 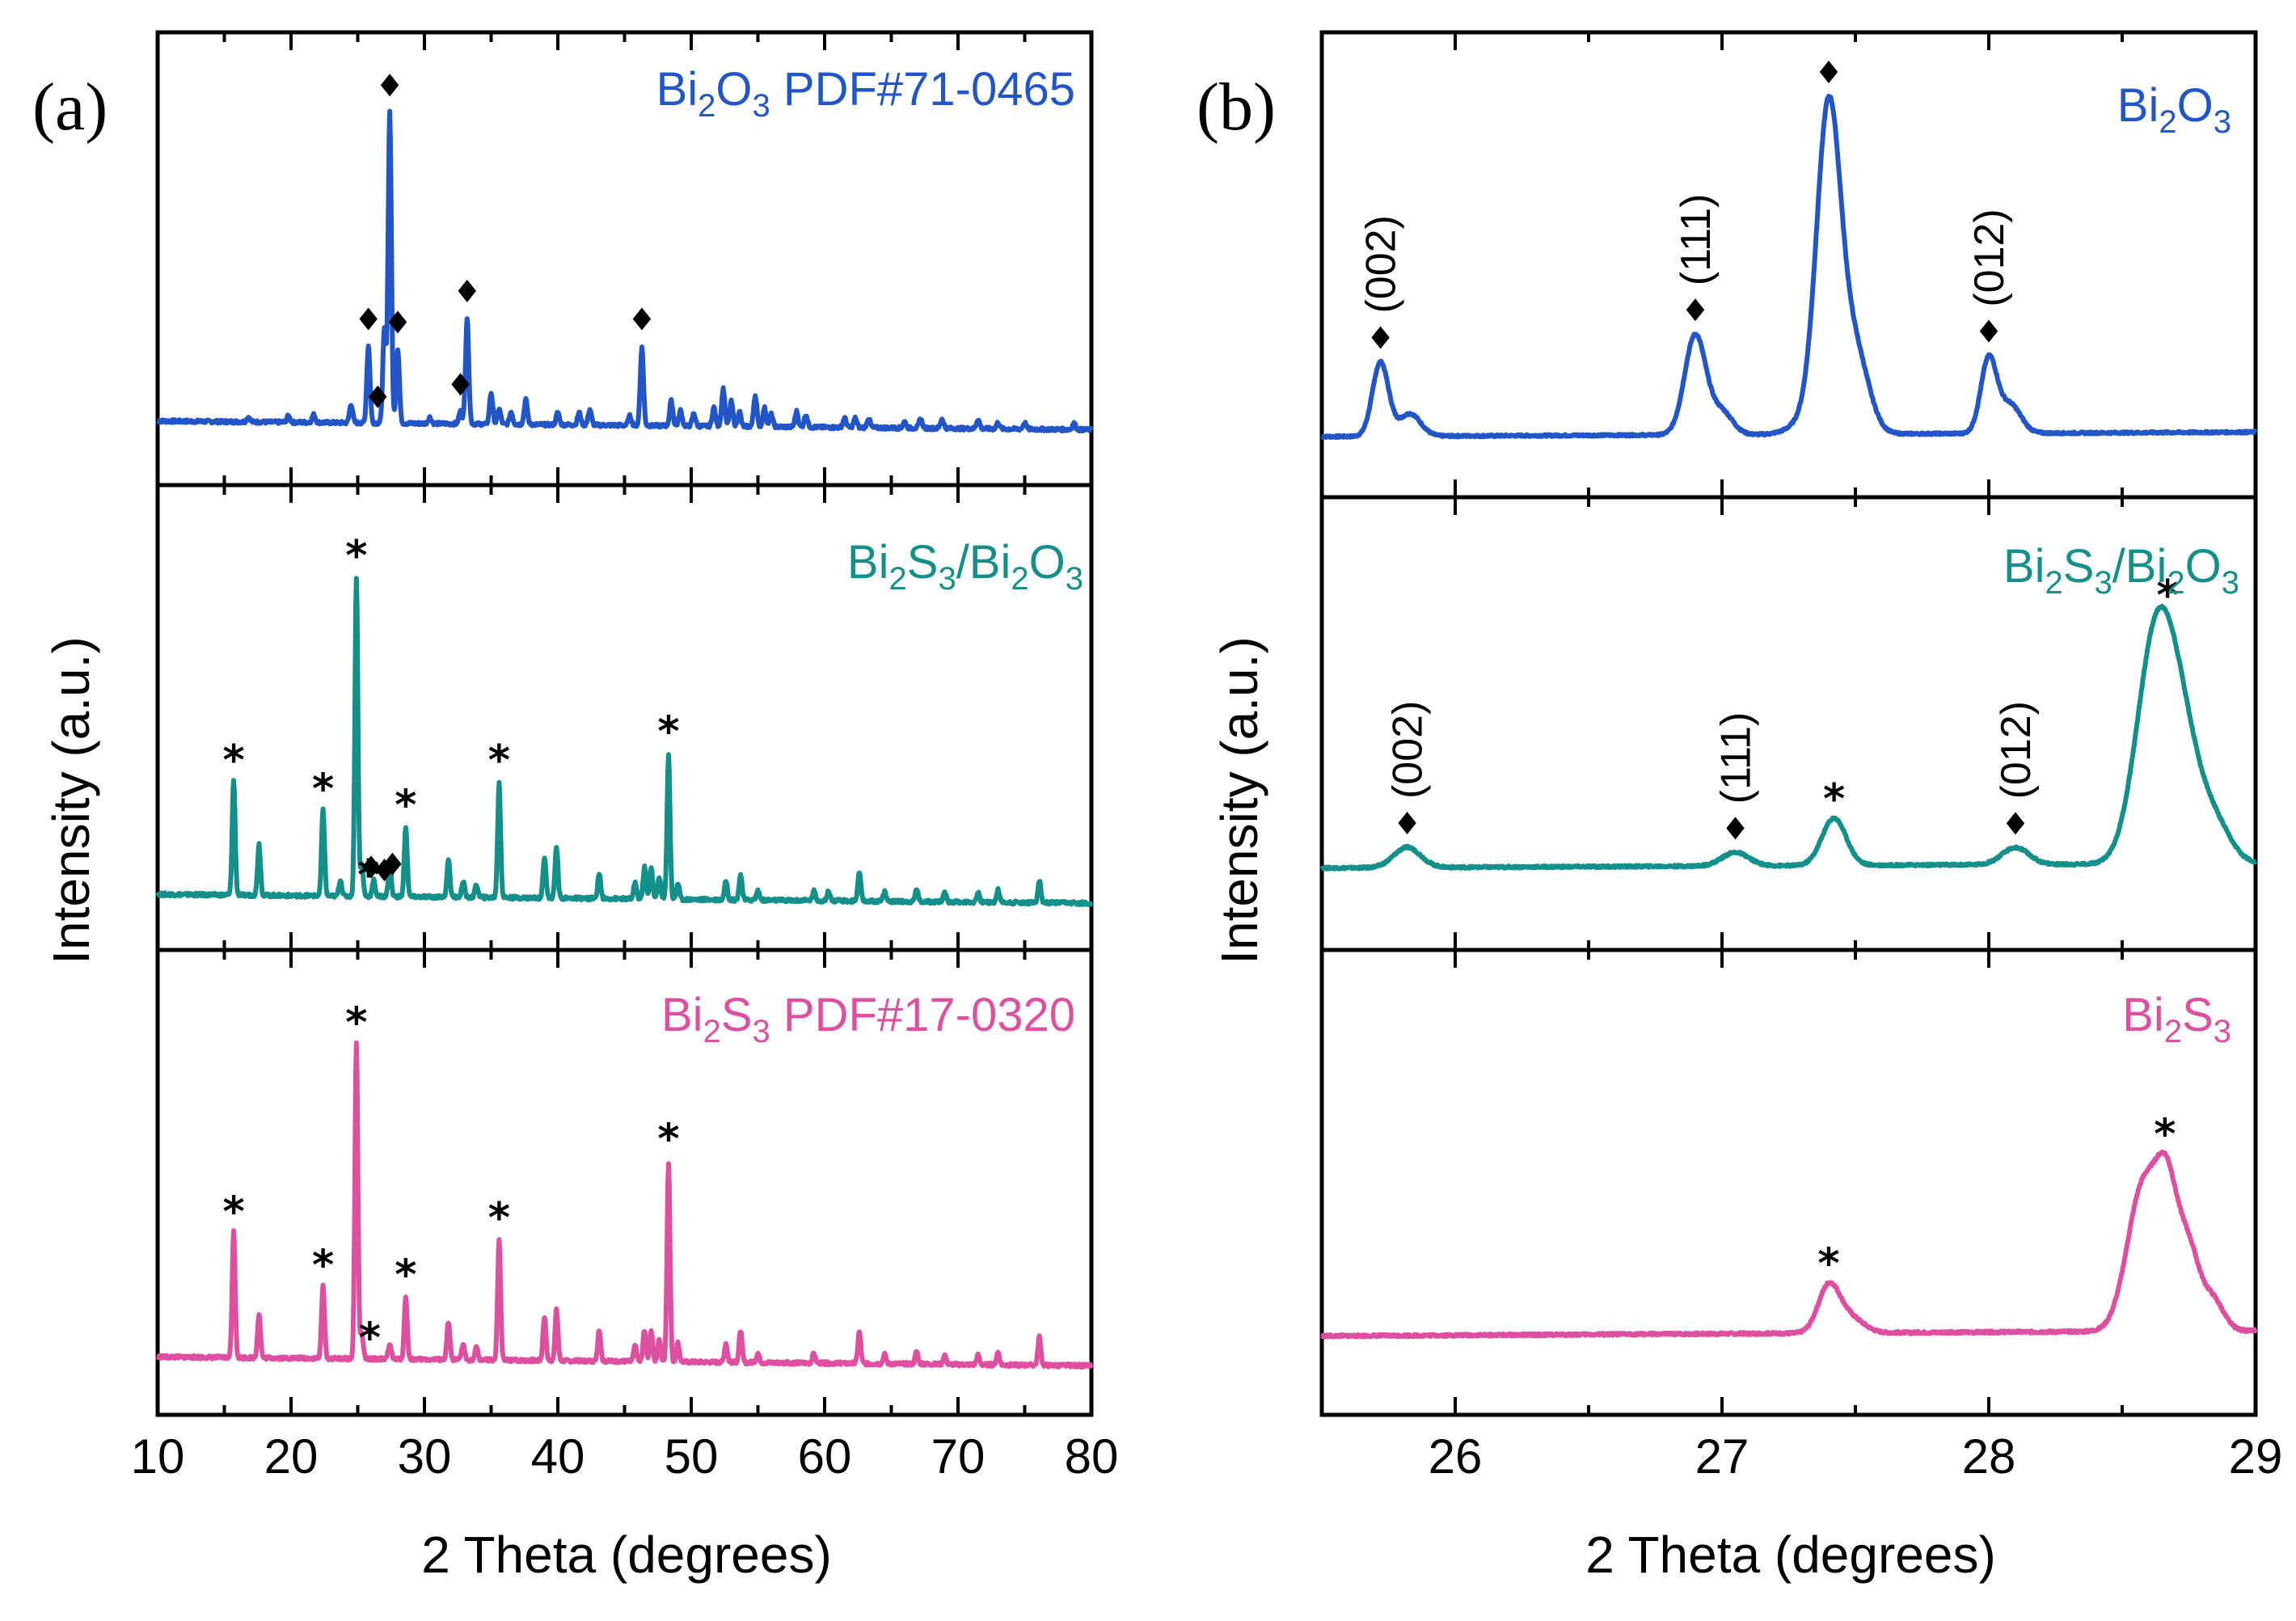 What do you see at coordinates (70, 107) in the screenshot?
I see `panel-label-a: (a)` at bounding box center [70, 107].